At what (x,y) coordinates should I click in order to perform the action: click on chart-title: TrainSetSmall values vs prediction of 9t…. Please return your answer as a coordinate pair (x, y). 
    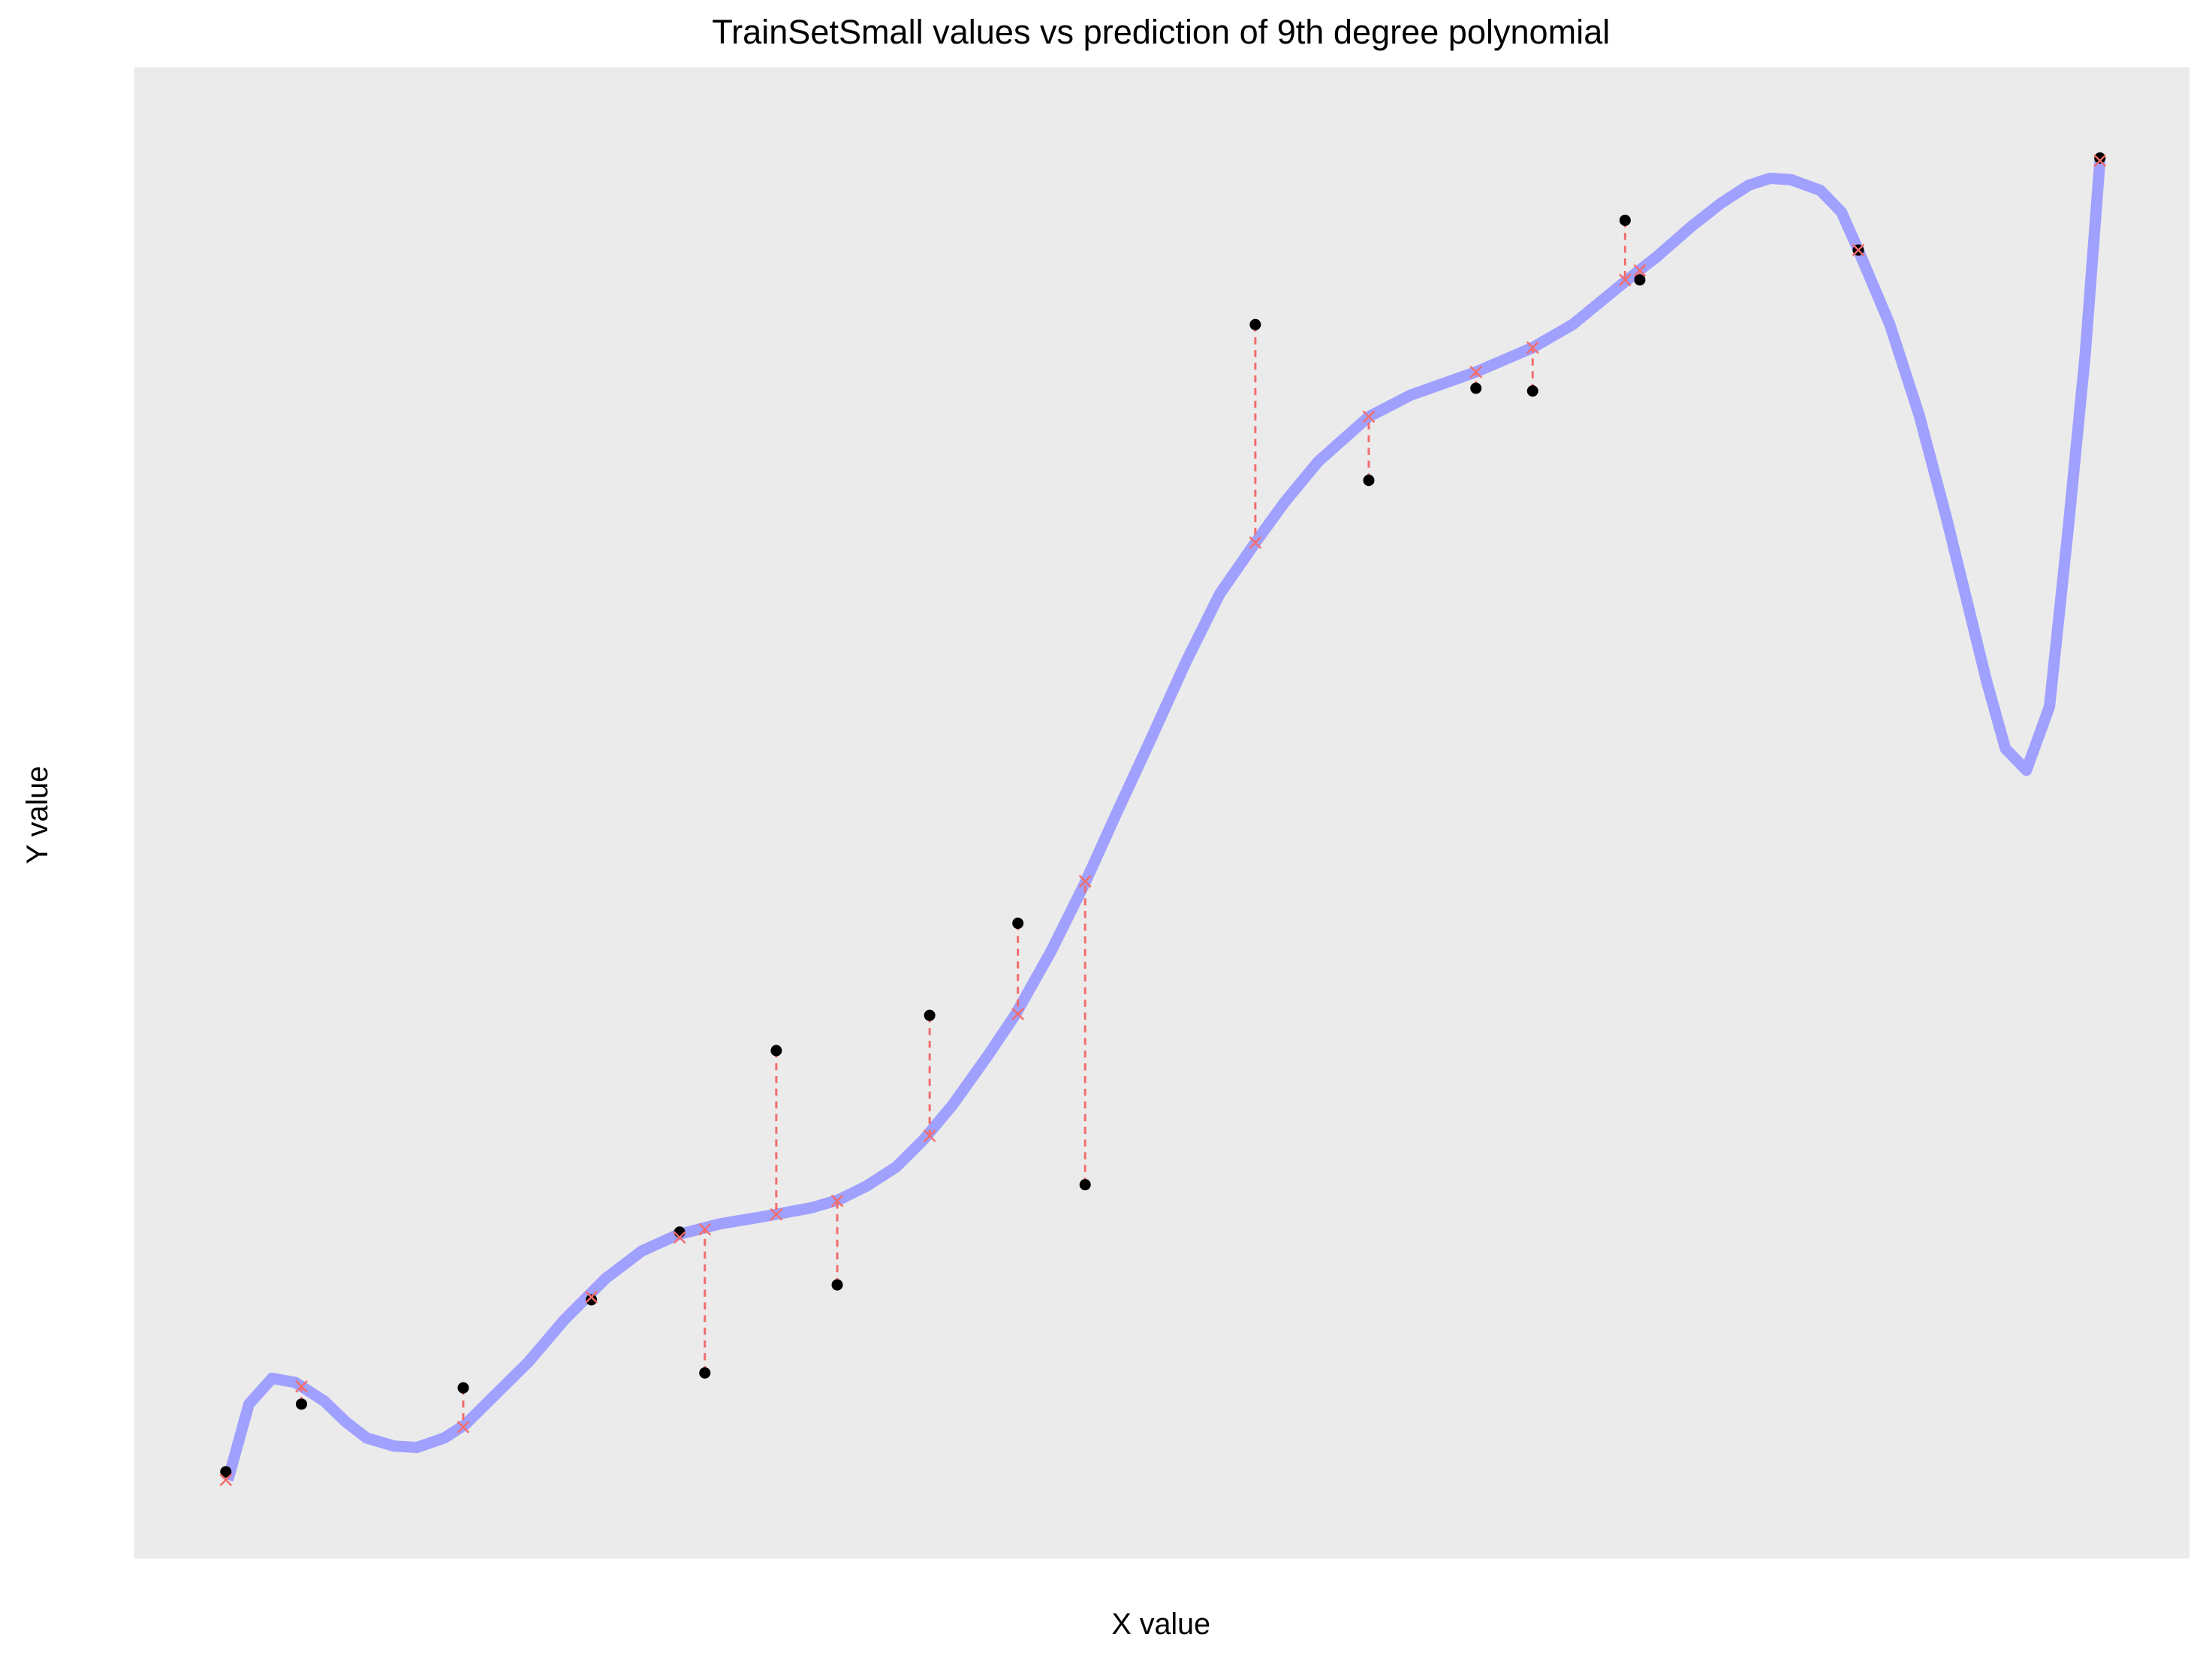
    Looking at the image, I should click on (1161, 32).